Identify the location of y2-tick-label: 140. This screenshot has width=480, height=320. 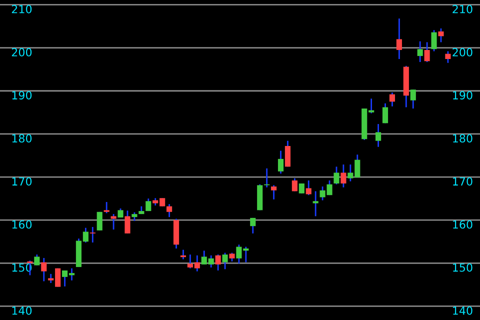
(462, 310).